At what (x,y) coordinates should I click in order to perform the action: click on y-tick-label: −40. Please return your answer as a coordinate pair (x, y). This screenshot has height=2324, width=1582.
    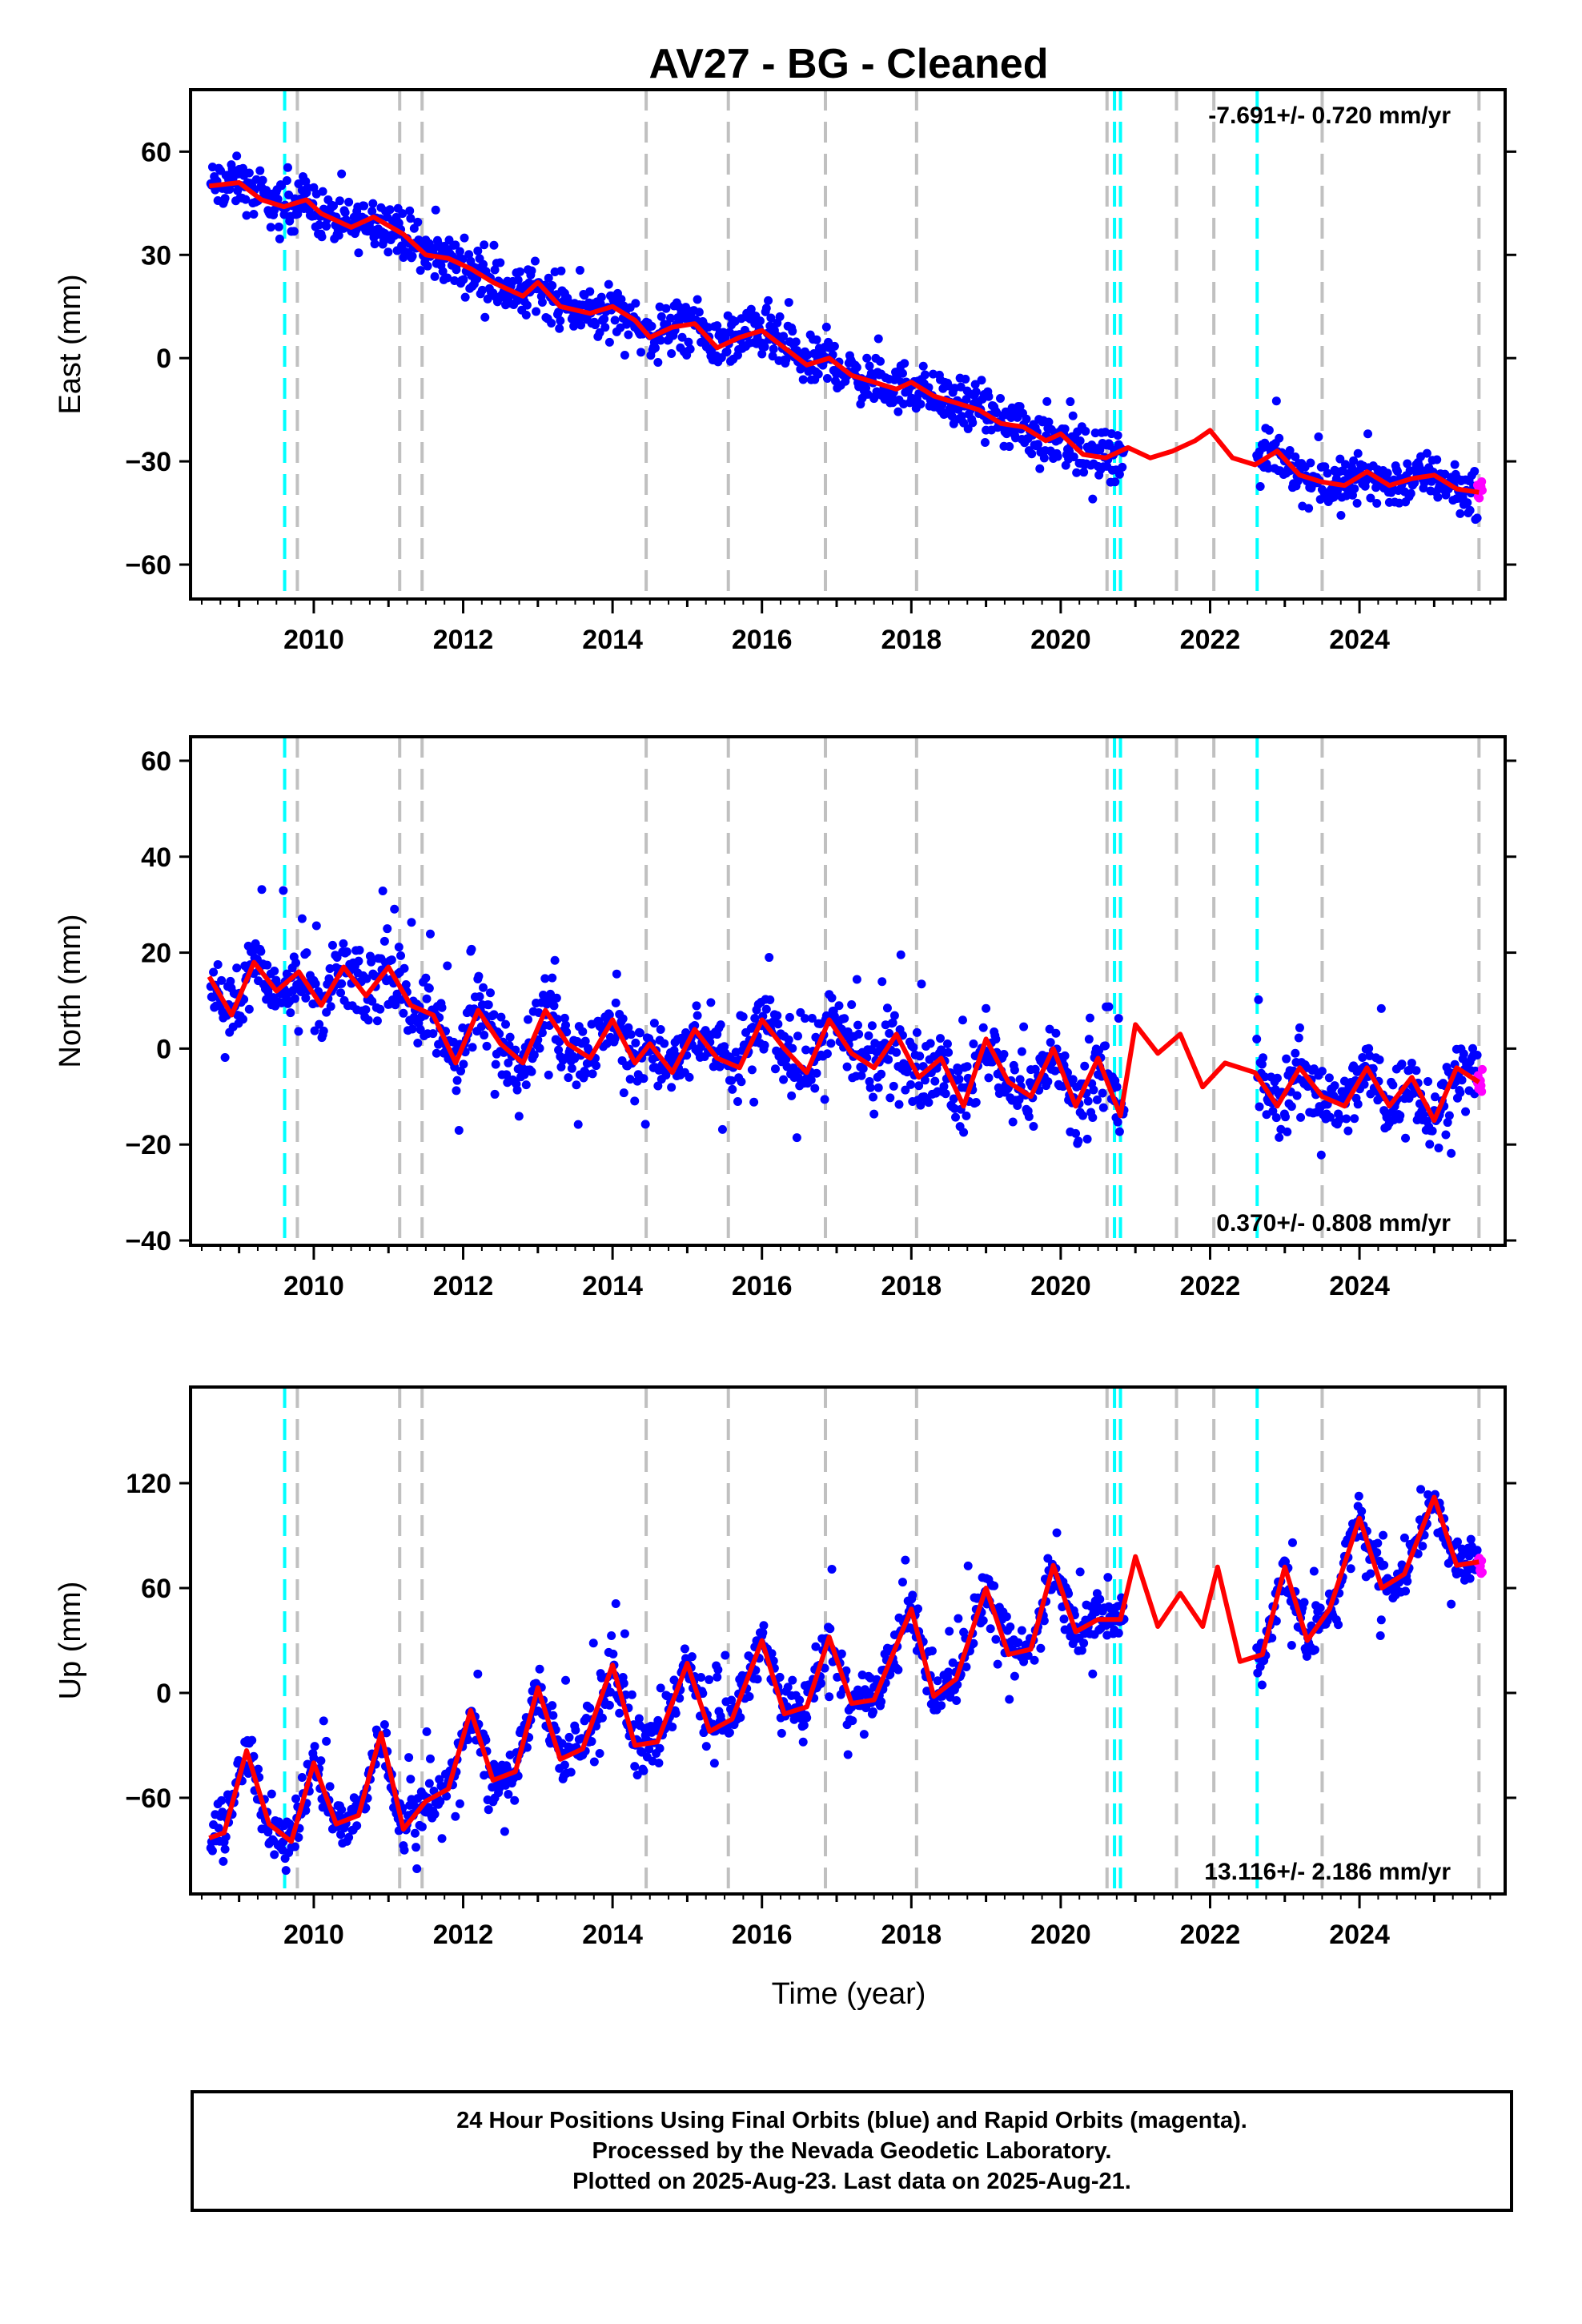
    Looking at the image, I should click on (148, 1241).